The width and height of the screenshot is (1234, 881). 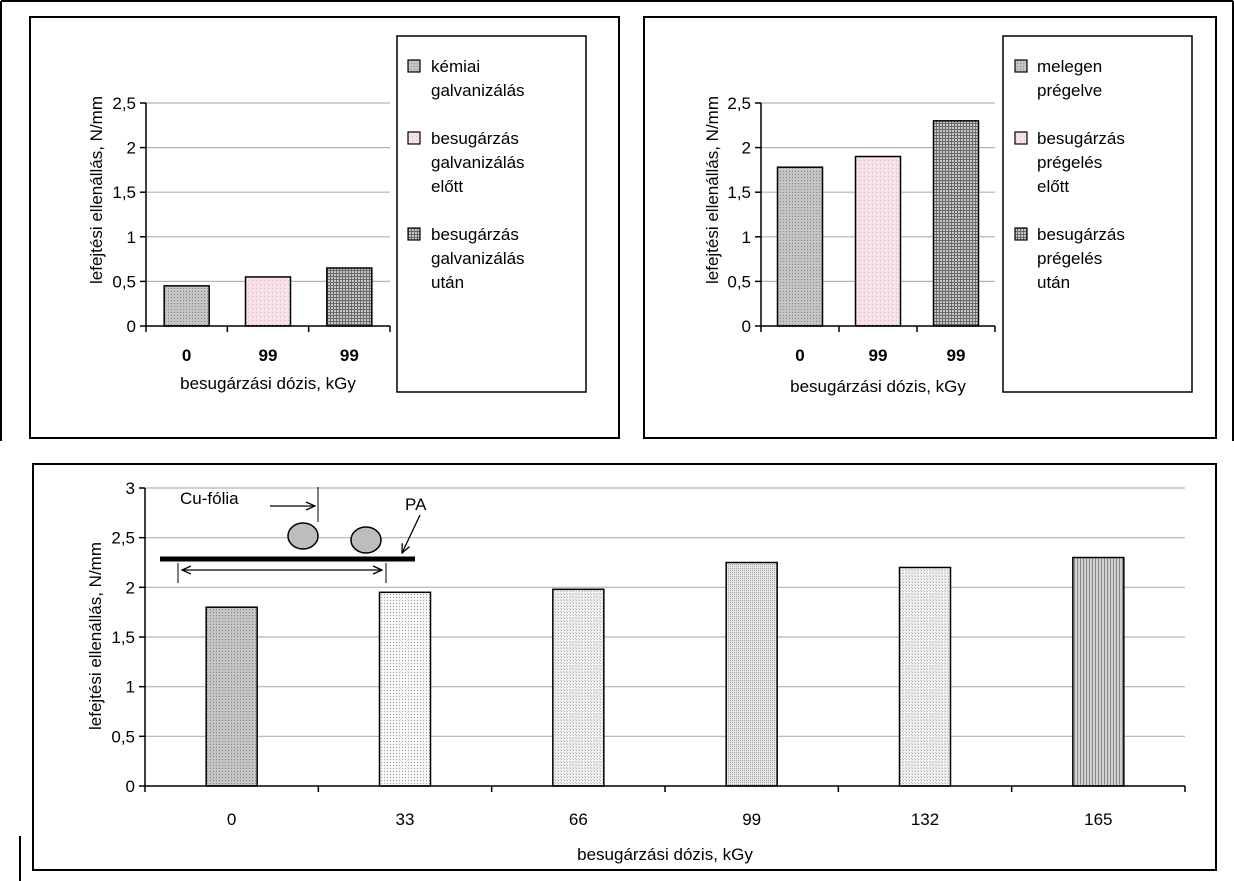 What do you see at coordinates (209, 498) in the screenshot?
I see `annotation-cu-folia: Cu-fólia` at bounding box center [209, 498].